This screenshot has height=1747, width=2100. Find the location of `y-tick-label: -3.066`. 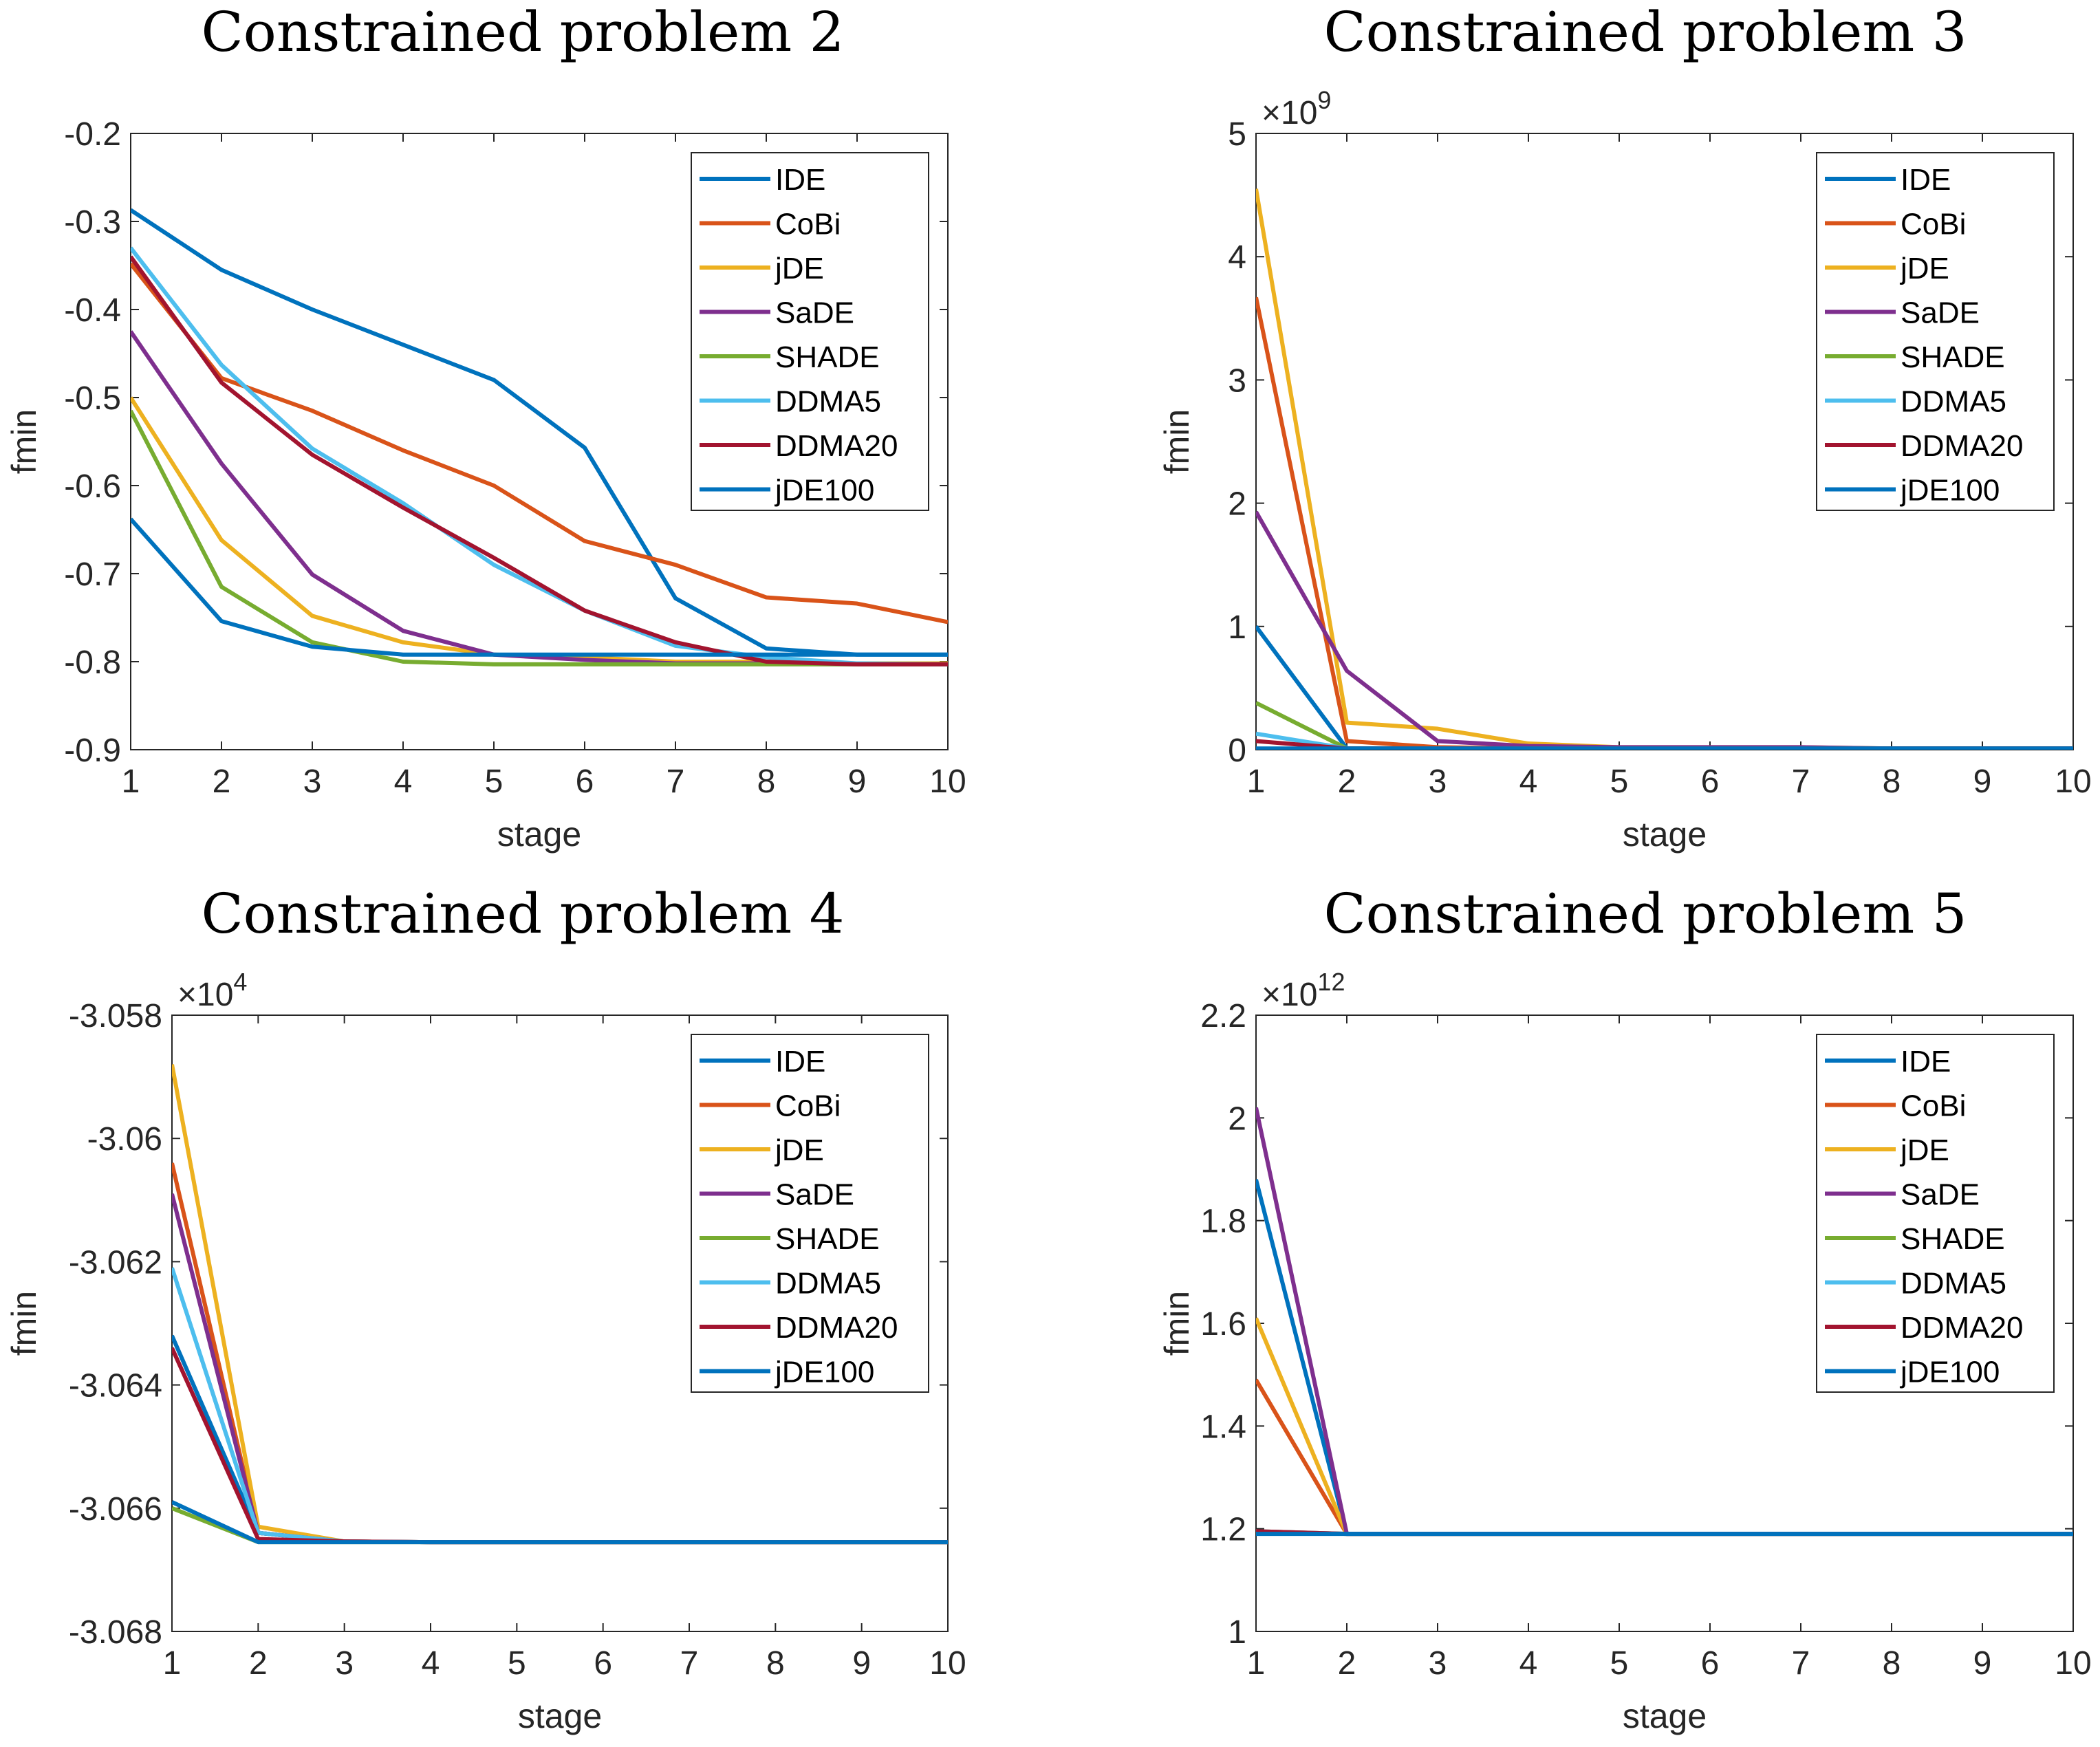

y-tick-label: -3.066 is located at coordinates (115, 1509).